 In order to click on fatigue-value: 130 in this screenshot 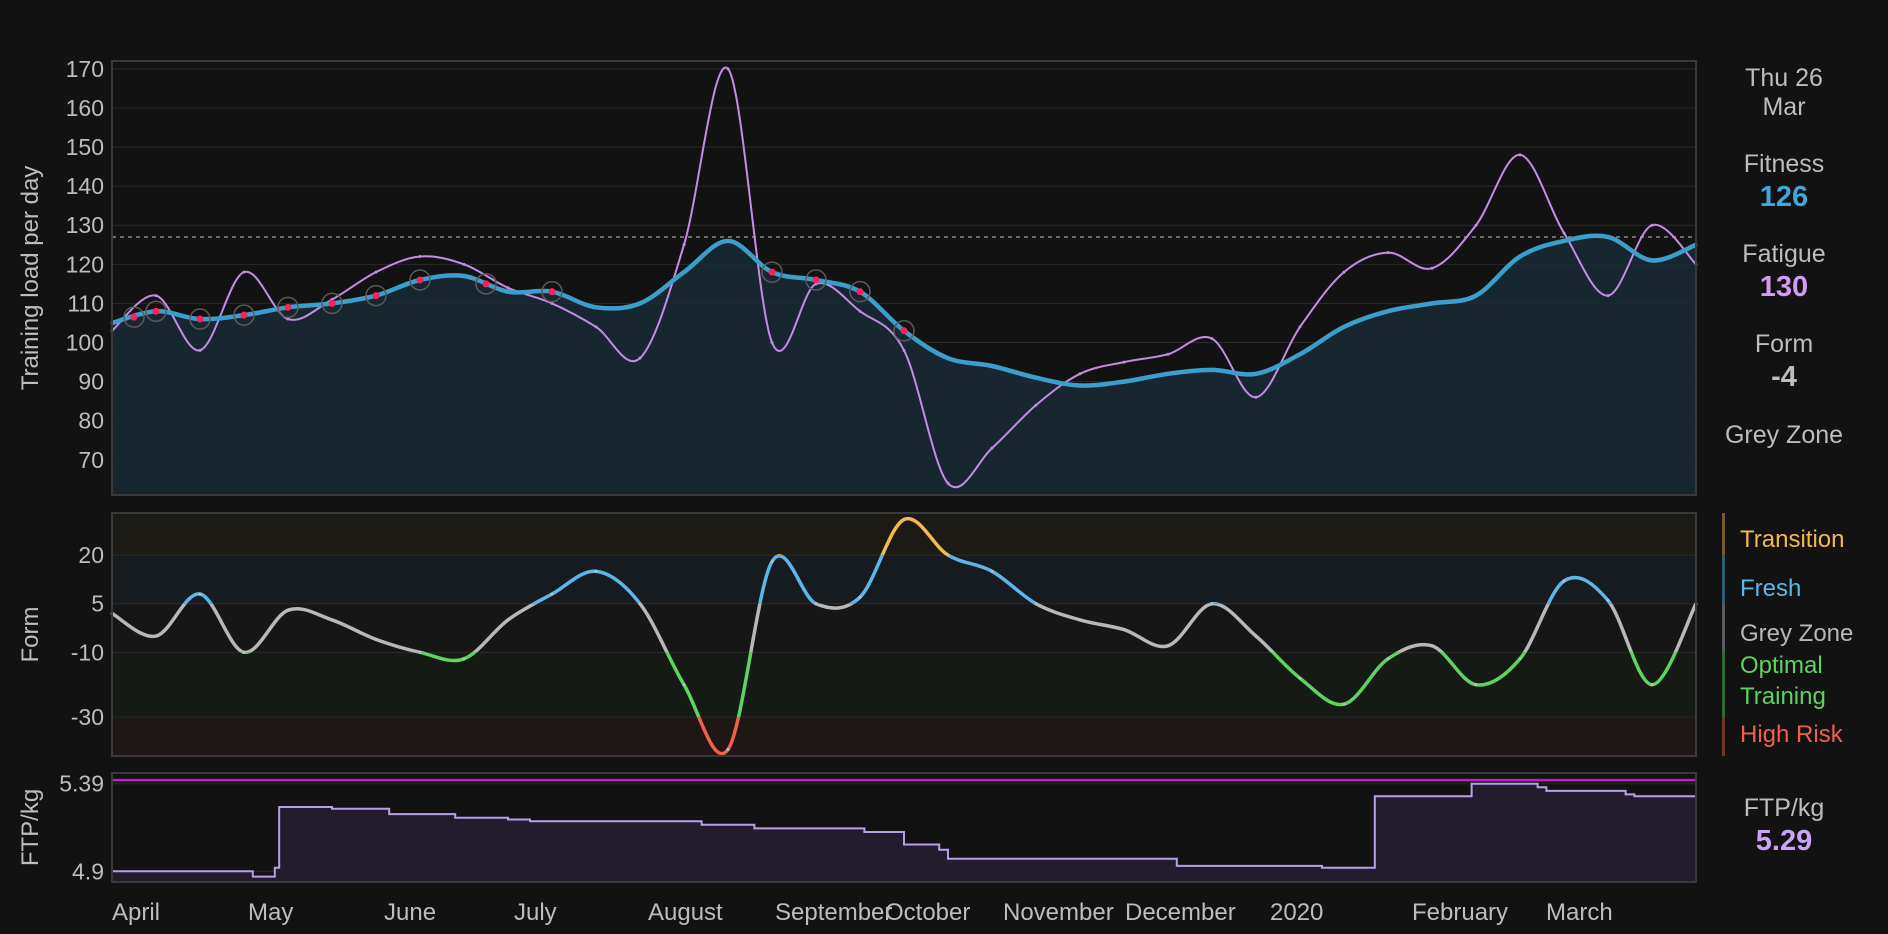, I will do `click(1784, 287)`.